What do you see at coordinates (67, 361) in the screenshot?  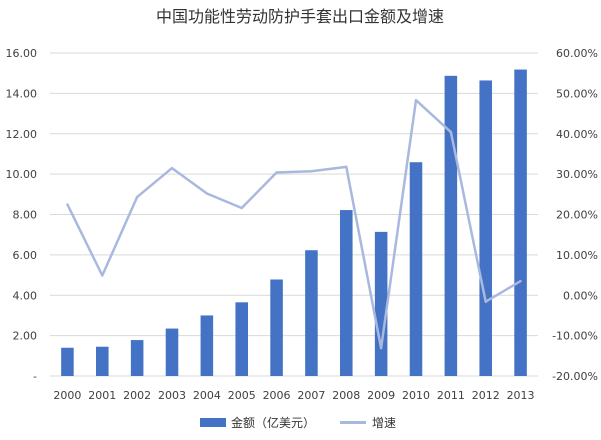 I see `bar-2000` at bounding box center [67, 361].